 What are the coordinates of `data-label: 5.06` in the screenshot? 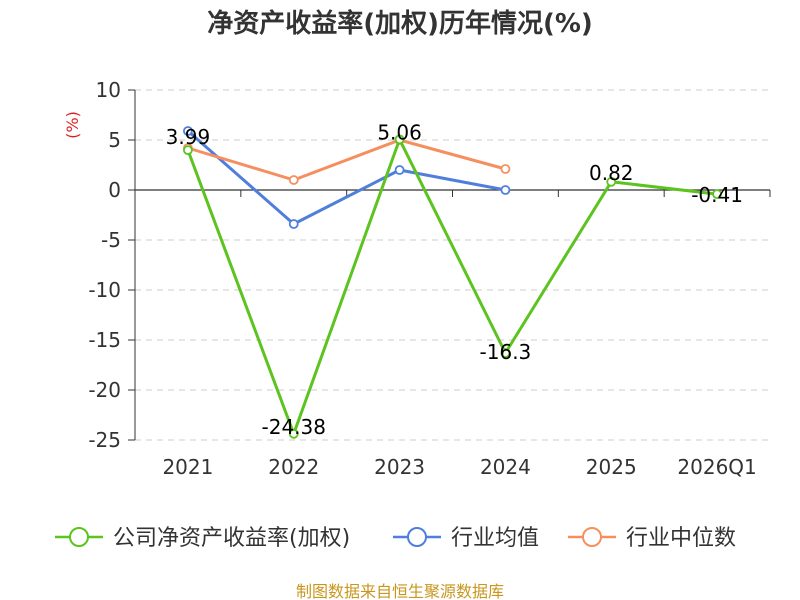 It's located at (399, 132).